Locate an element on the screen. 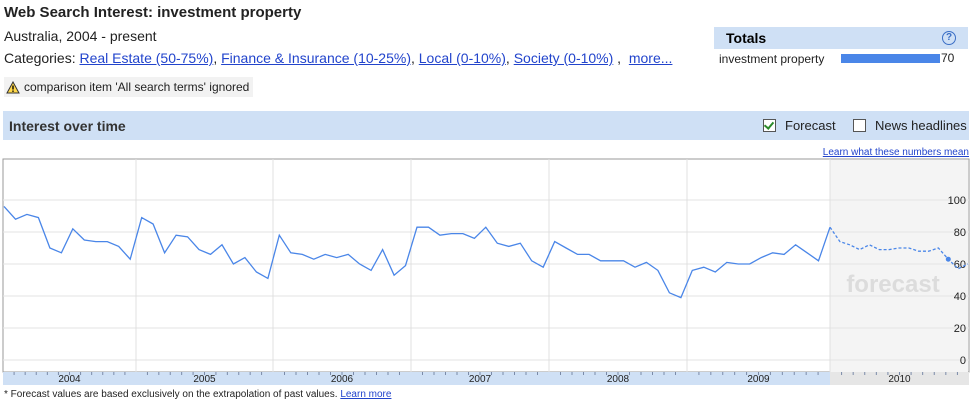 This screenshot has height=403, width=972. page-title: Web Search Interest: investment property is located at coordinates (153, 12).